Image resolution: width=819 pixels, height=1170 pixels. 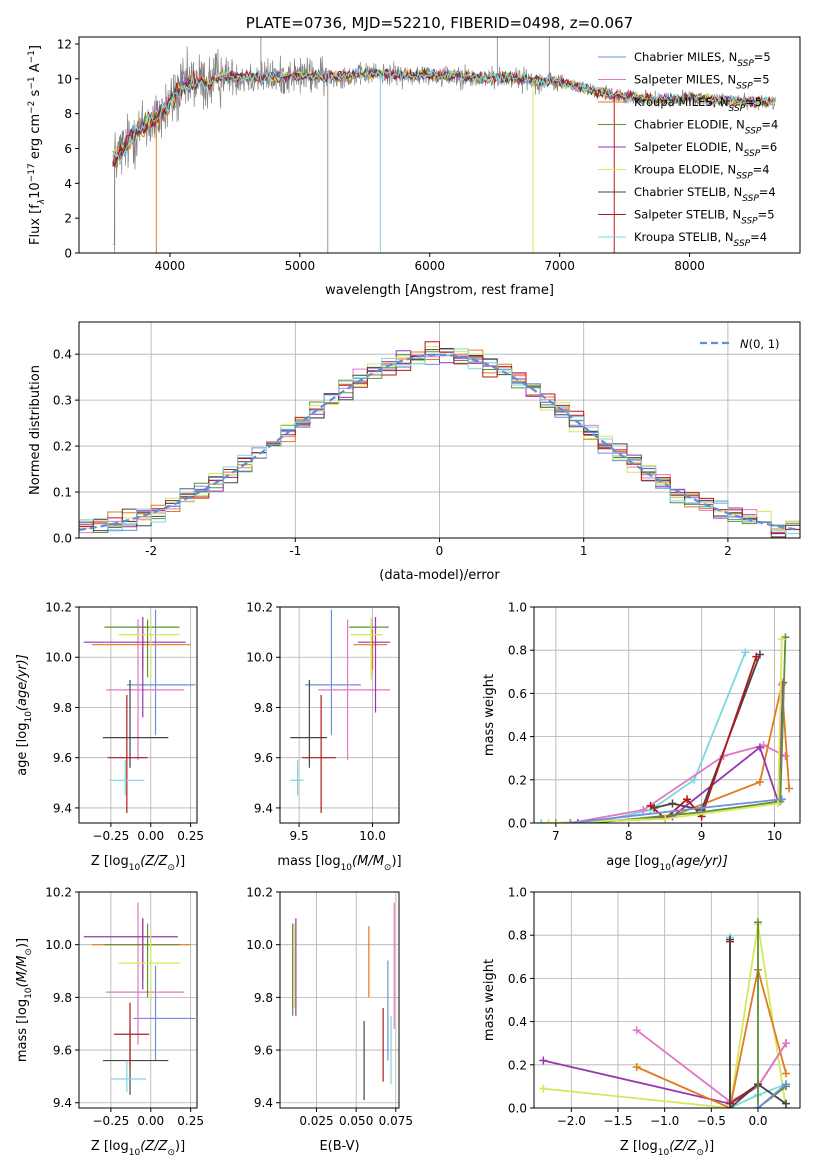 I want to click on x-axis-label: wavelength [Angstrom, rest frame], so click(x=439, y=290).